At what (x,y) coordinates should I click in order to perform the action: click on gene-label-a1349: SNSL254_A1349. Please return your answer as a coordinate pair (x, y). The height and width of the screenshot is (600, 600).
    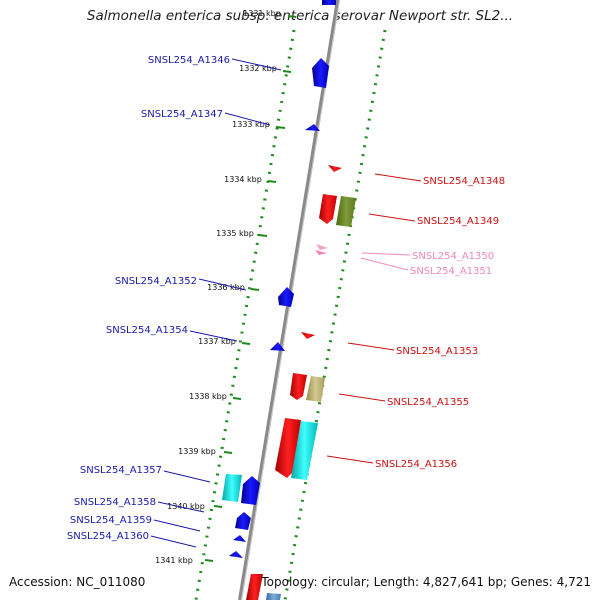
    Looking at the image, I should click on (458, 221).